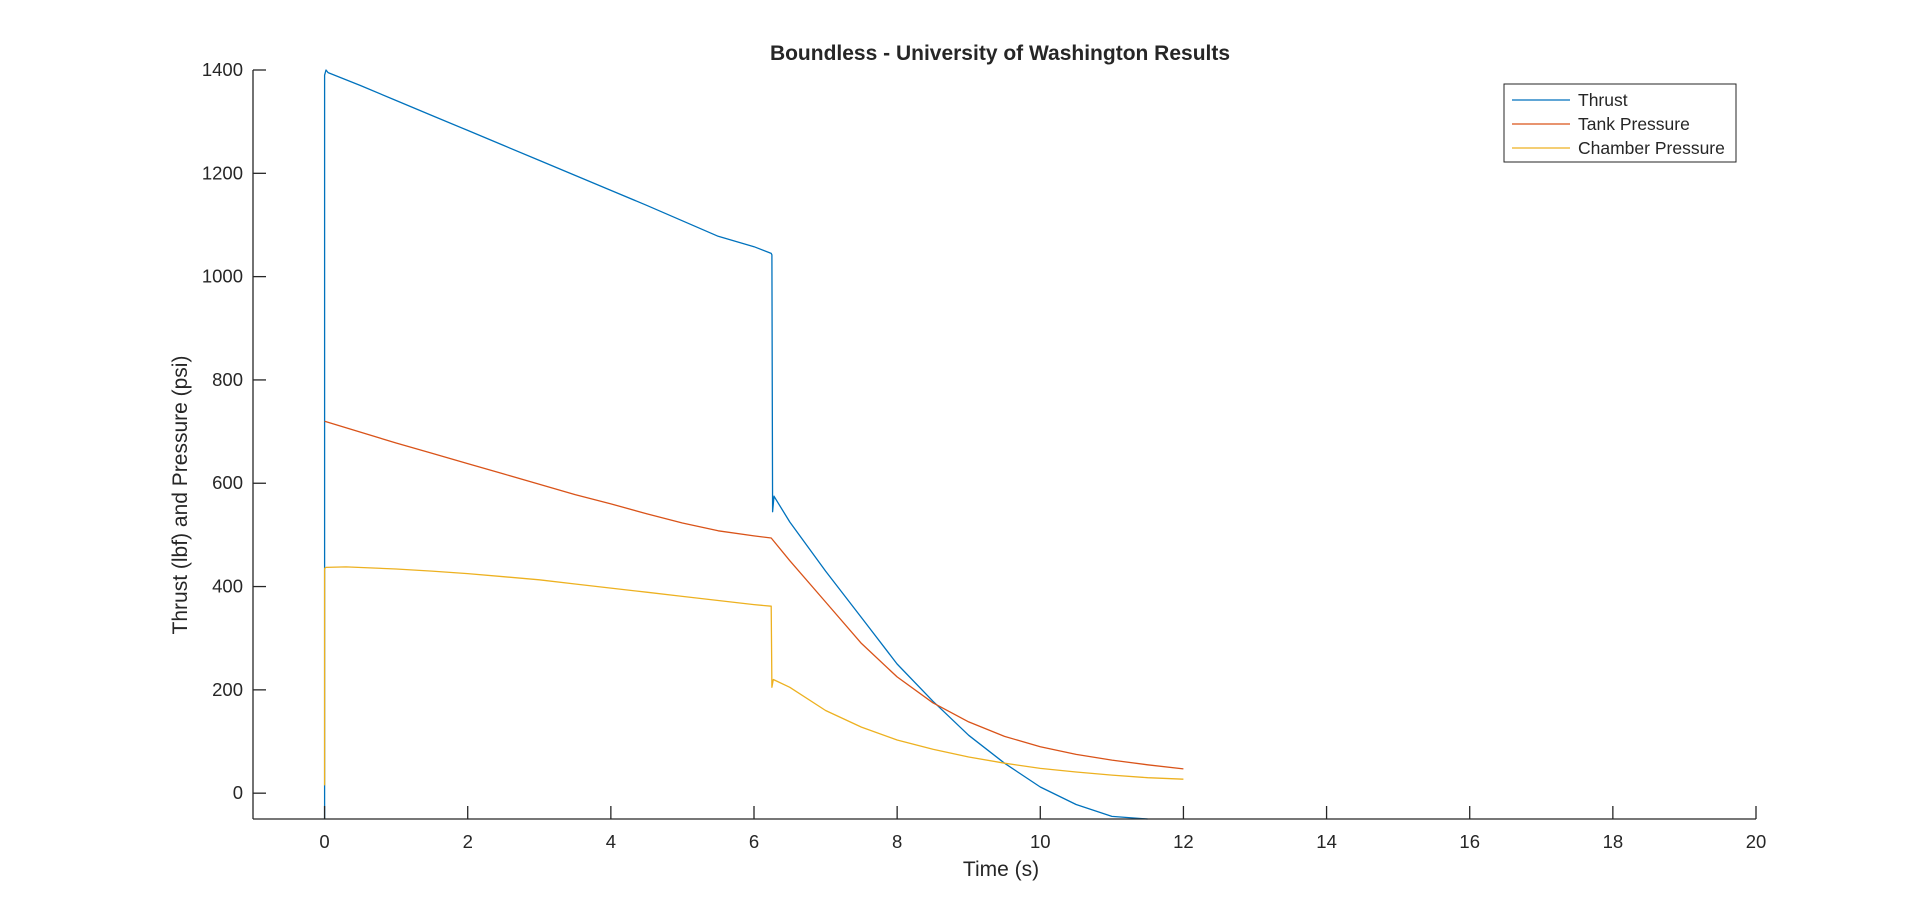 The height and width of the screenshot is (911, 1920). Describe the element at coordinates (753, 676) in the screenshot. I see `series-line-chamber-pressure` at that location.